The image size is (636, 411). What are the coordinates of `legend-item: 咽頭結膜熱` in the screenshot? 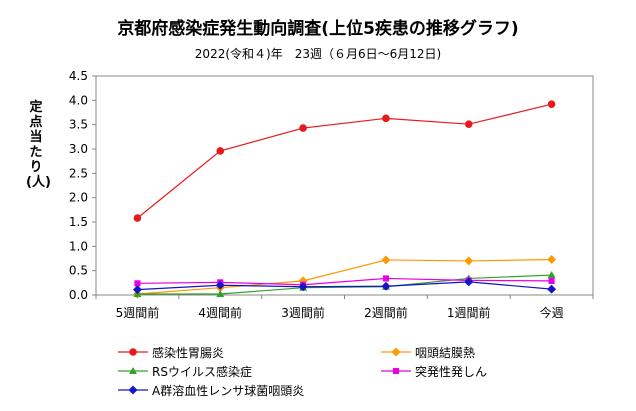 It's located at (428, 353).